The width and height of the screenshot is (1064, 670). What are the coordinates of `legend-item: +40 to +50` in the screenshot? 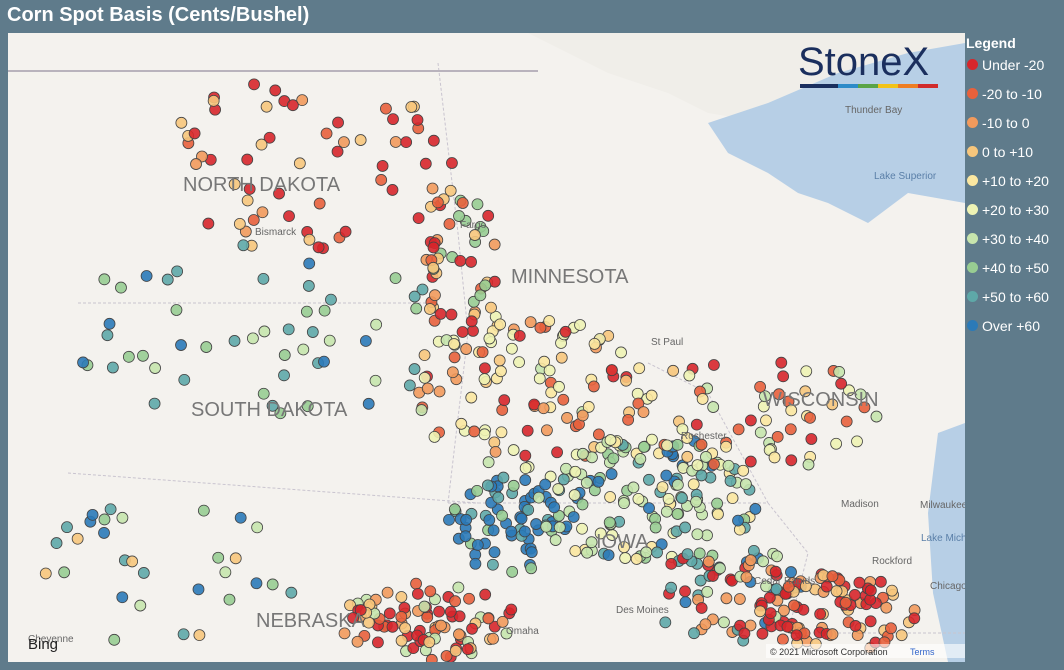 It's located at (1007, 274).